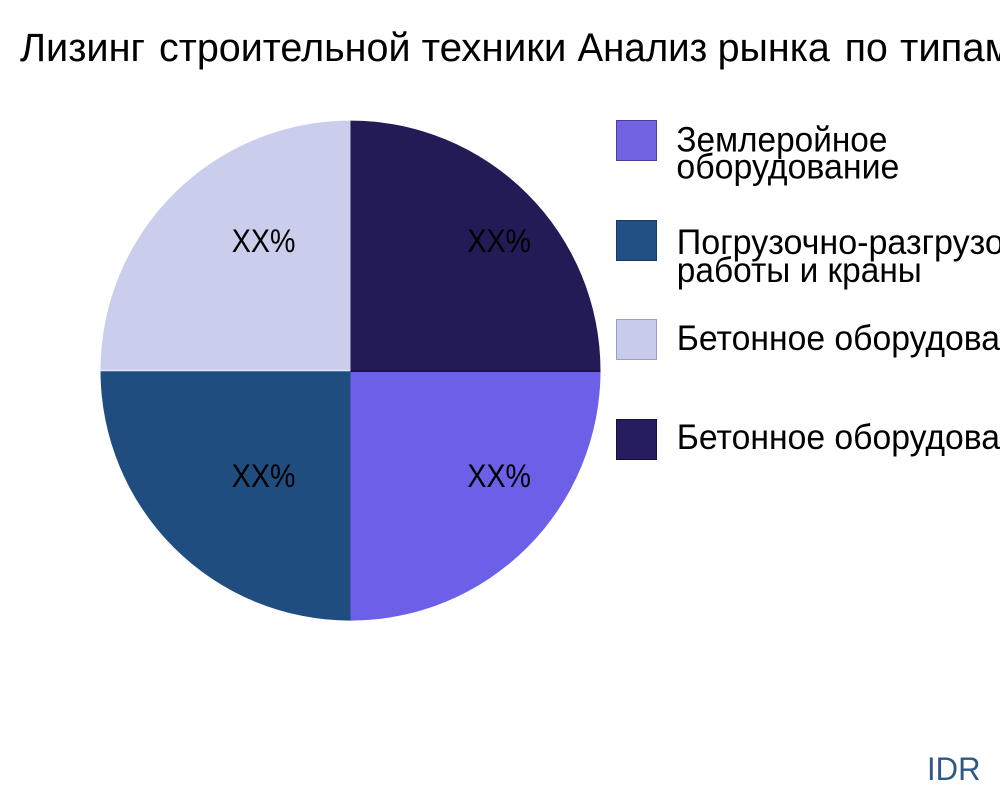 This screenshot has height=800, width=1000. What do you see at coordinates (285, 48) in the screenshot?
I see `svg-text: строительной` at bounding box center [285, 48].